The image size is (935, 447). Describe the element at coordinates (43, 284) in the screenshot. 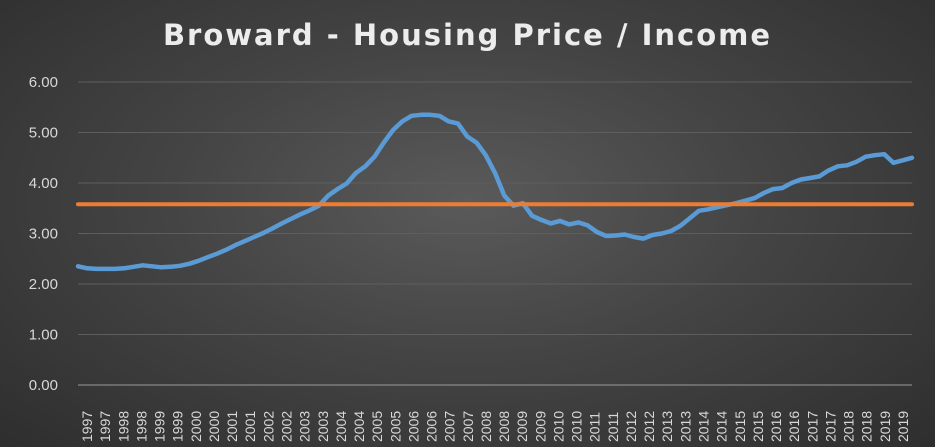

I see `y-tick-label: 2.00` at that location.